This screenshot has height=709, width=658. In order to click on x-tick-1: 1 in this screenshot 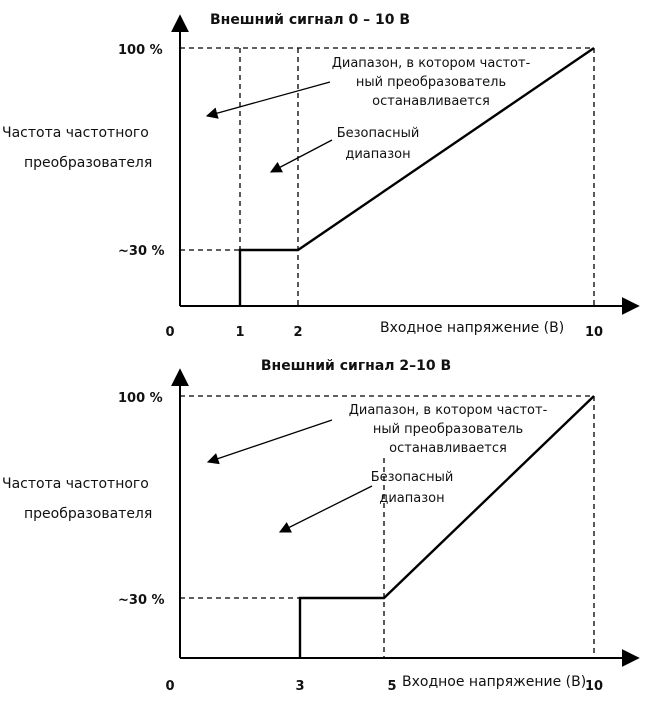, I will do `click(239, 332)`.